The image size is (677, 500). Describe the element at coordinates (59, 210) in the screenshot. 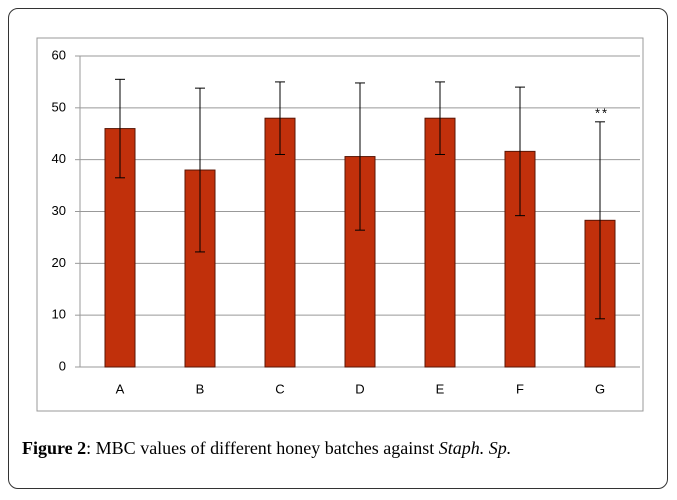

I see `y-tick-label: 30` at that location.